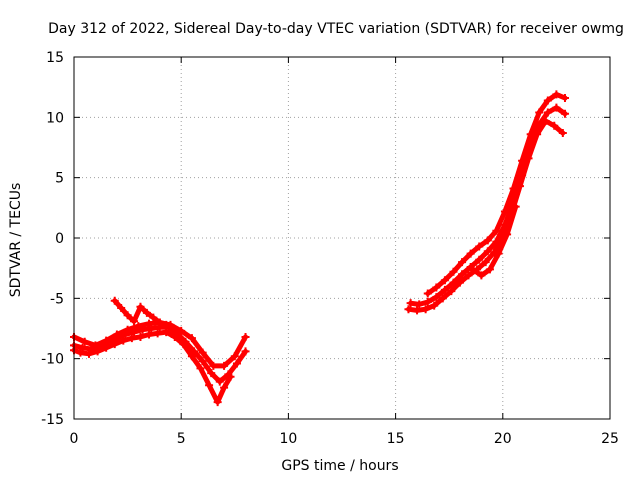 The height and width of the screenshot is (480, 640). Describe the element at coordinates (344, 439) in the screenshot. I see `x-tick-labels: 0 5 10 15 20 25` at that location.